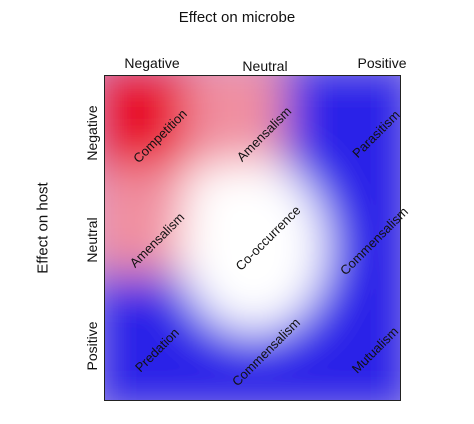  What do you see at coordinates (92, 346) in the screenshot?
I see `row-label-positive: Positive` at bounding box center [92, 346].